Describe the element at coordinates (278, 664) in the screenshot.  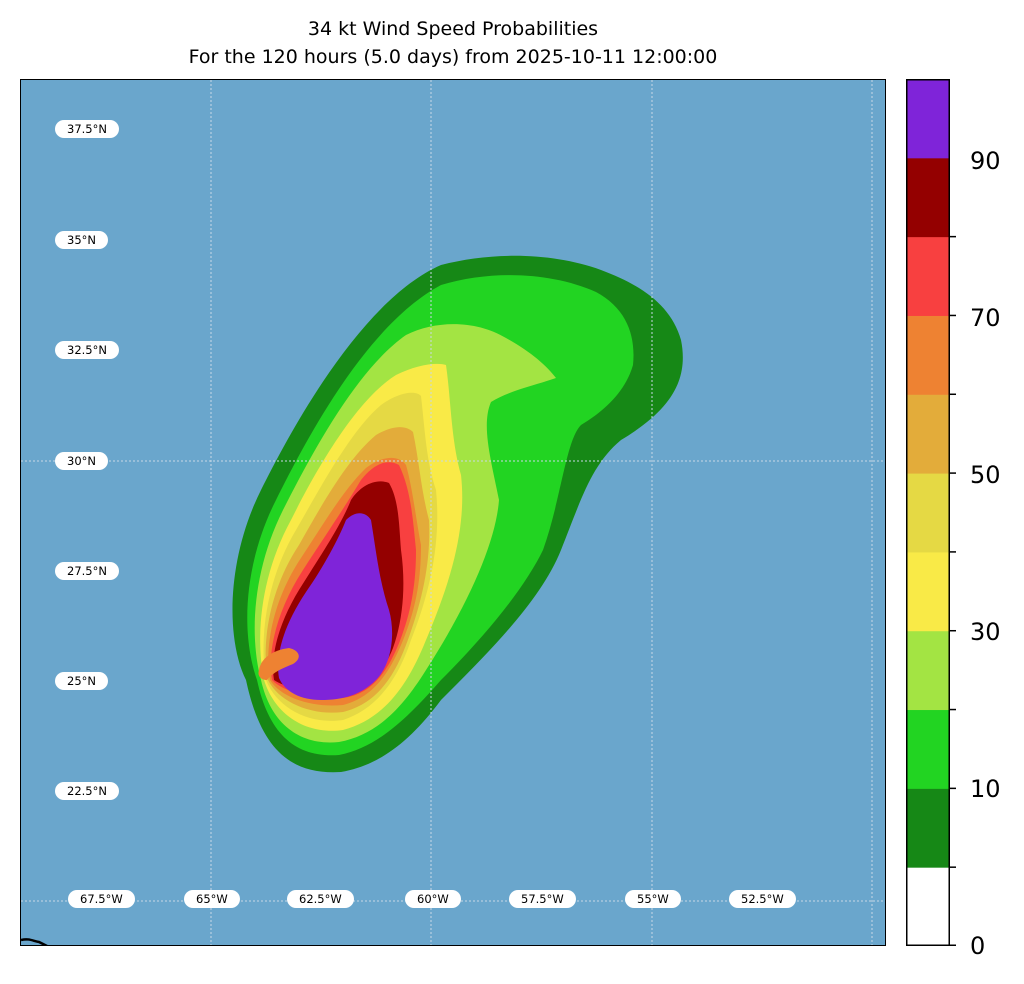
I see `prob-band-70-80-hook` at that location.